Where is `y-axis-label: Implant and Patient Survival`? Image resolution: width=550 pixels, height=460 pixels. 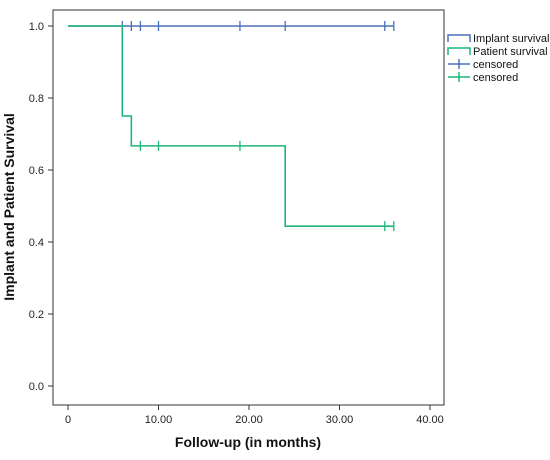 y-axis-label: Implant and Patient Survival is located at coordinates (9, 207).